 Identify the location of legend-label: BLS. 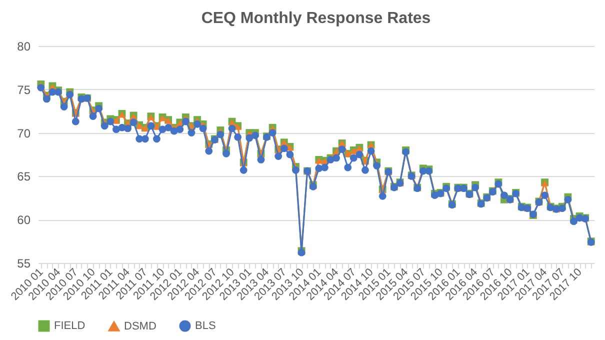
(205, 326).